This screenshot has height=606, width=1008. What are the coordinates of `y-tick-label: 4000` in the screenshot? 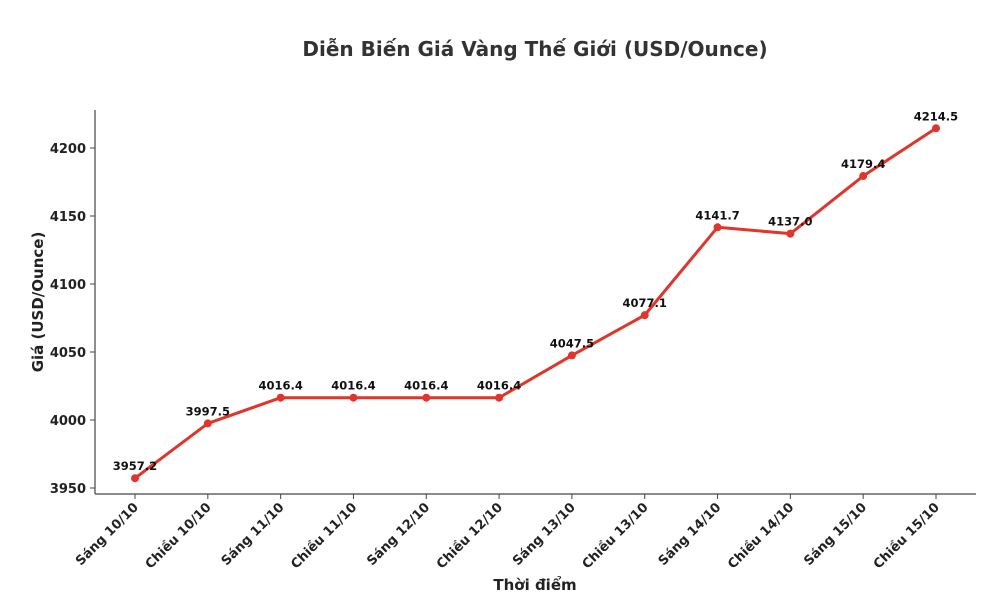 It's located at (68, 421).